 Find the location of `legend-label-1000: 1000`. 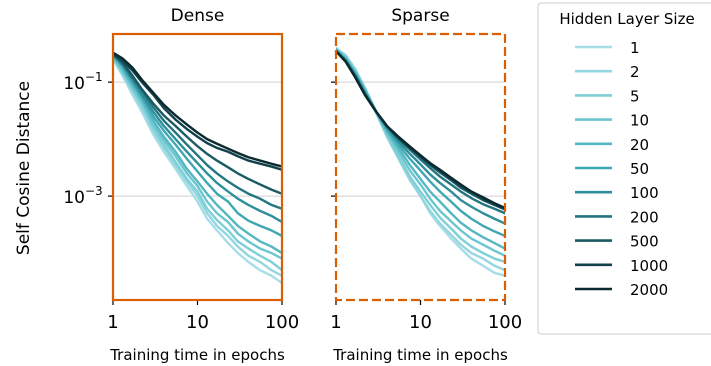

legend-label-1000: 1000 is located at coordinates (649, 266).